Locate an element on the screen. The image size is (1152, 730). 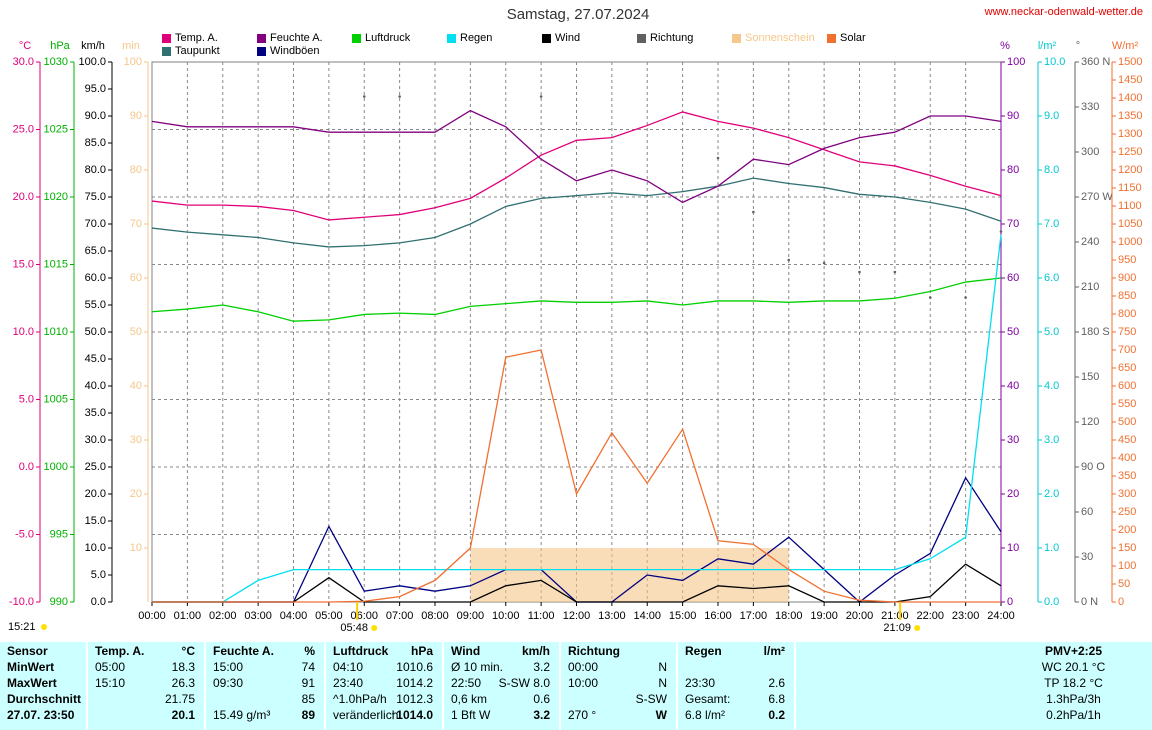
axis-title: l/m² is located at coordinates (1047, 46).